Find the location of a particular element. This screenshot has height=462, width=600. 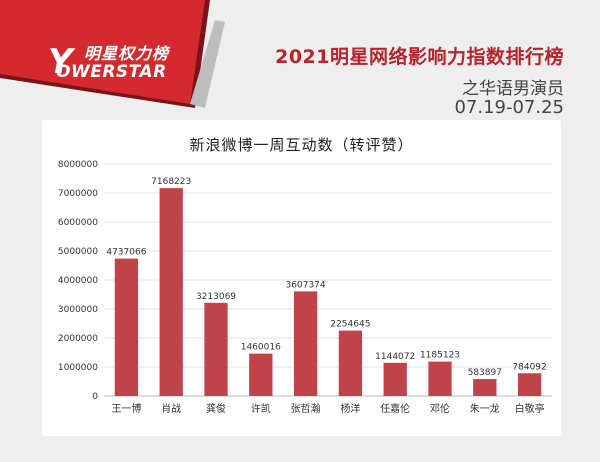

brand-logo-y: Y is located at coordinates (60, 62).